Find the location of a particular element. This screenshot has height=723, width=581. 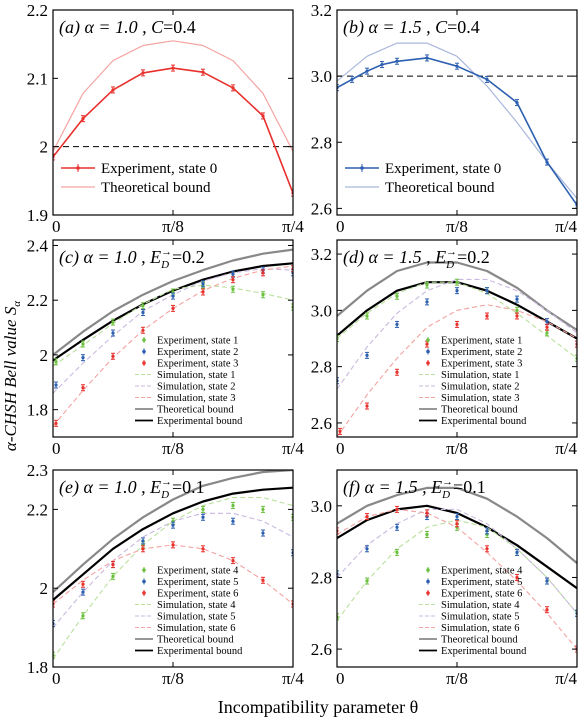

legend-label: Simulation, state 4 is located at coordinates (196, 605).